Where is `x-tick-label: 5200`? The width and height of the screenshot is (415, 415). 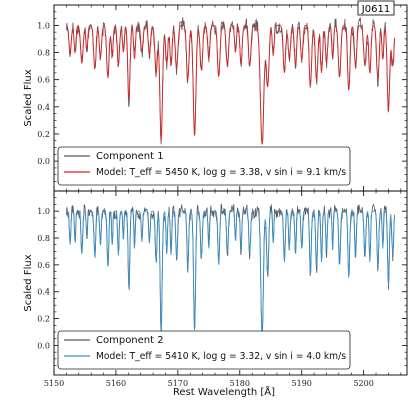 x-tick-label: 5200 is located at coordinates (363, 383).